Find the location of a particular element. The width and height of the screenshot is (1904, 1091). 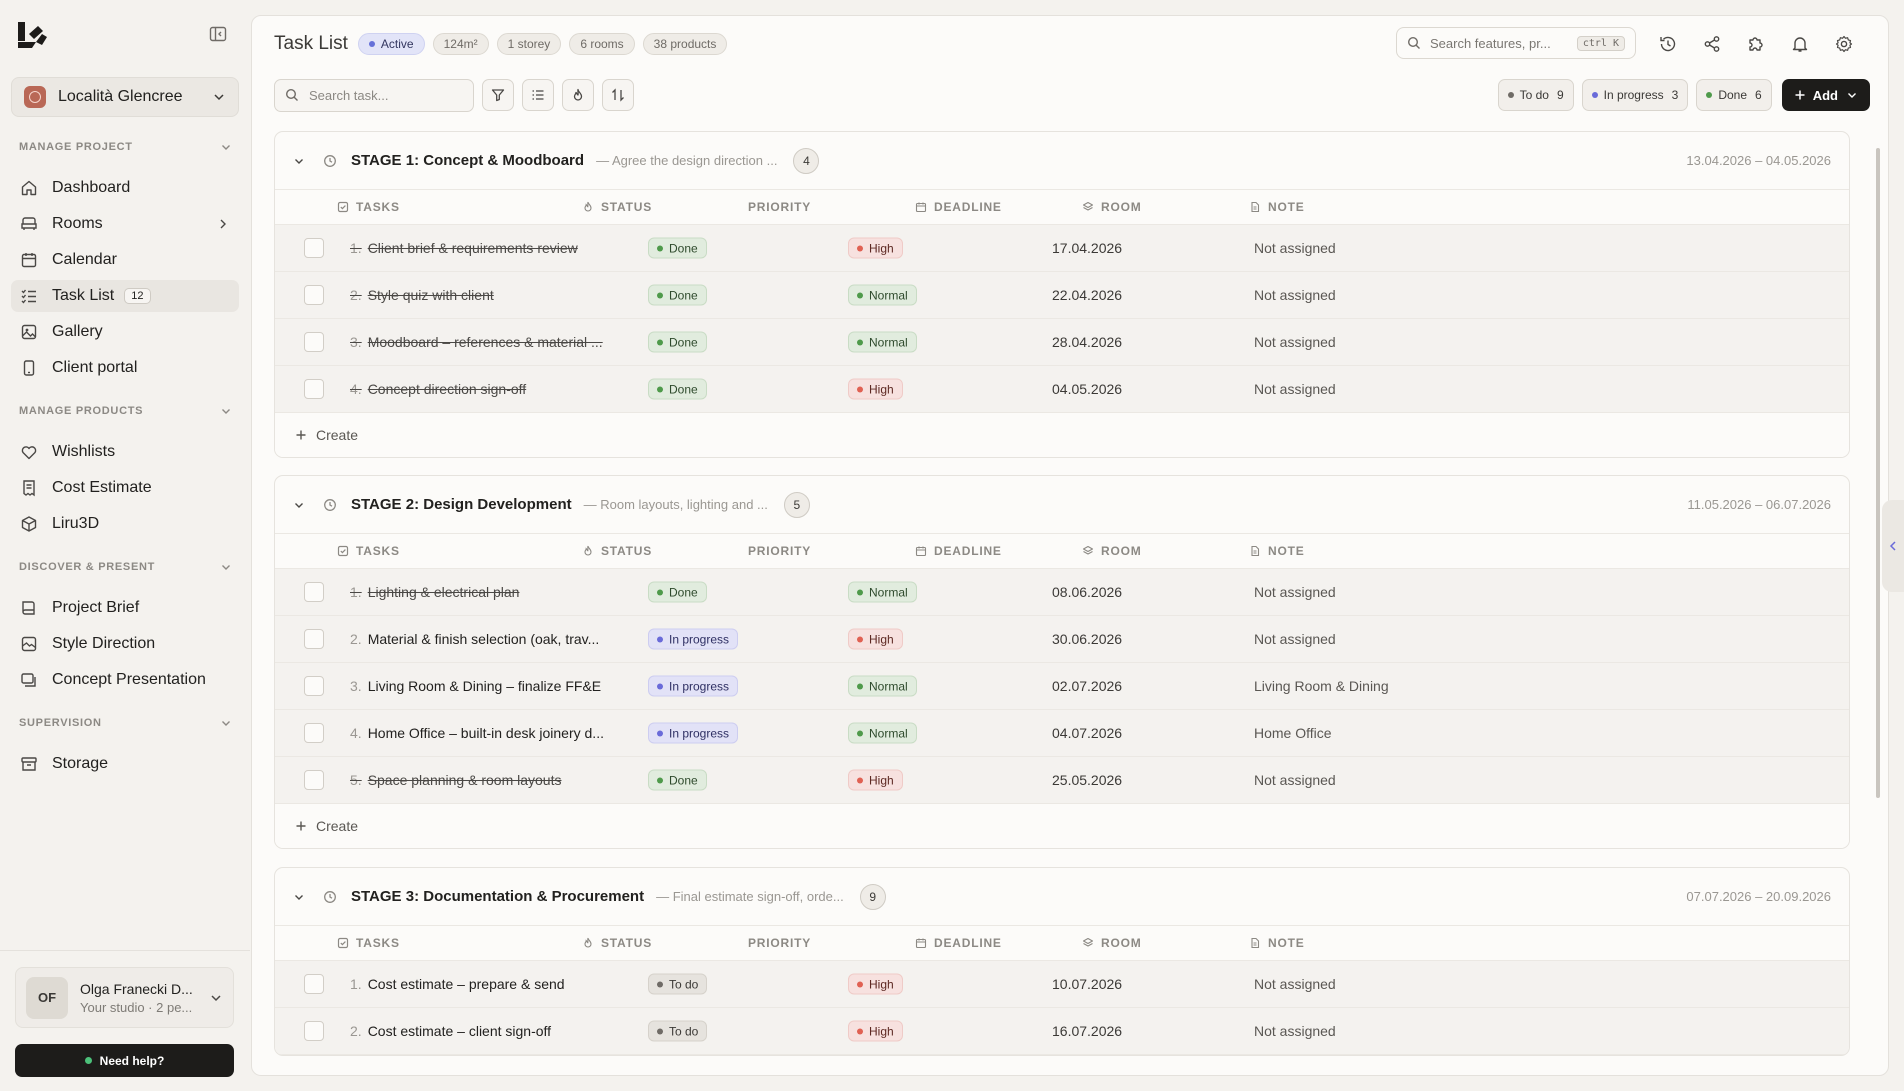

task-name: 5. Space planning & room layouts is located at coordinates (455, 780).